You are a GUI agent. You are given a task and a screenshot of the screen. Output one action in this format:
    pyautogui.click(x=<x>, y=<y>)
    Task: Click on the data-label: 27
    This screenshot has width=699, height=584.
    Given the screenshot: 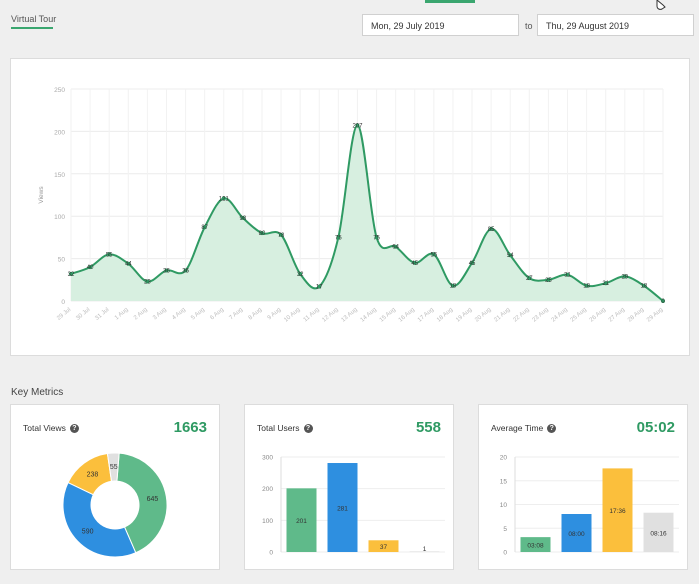 What is the action you would take?
    pyautogui.click(x=529, y=279)
    